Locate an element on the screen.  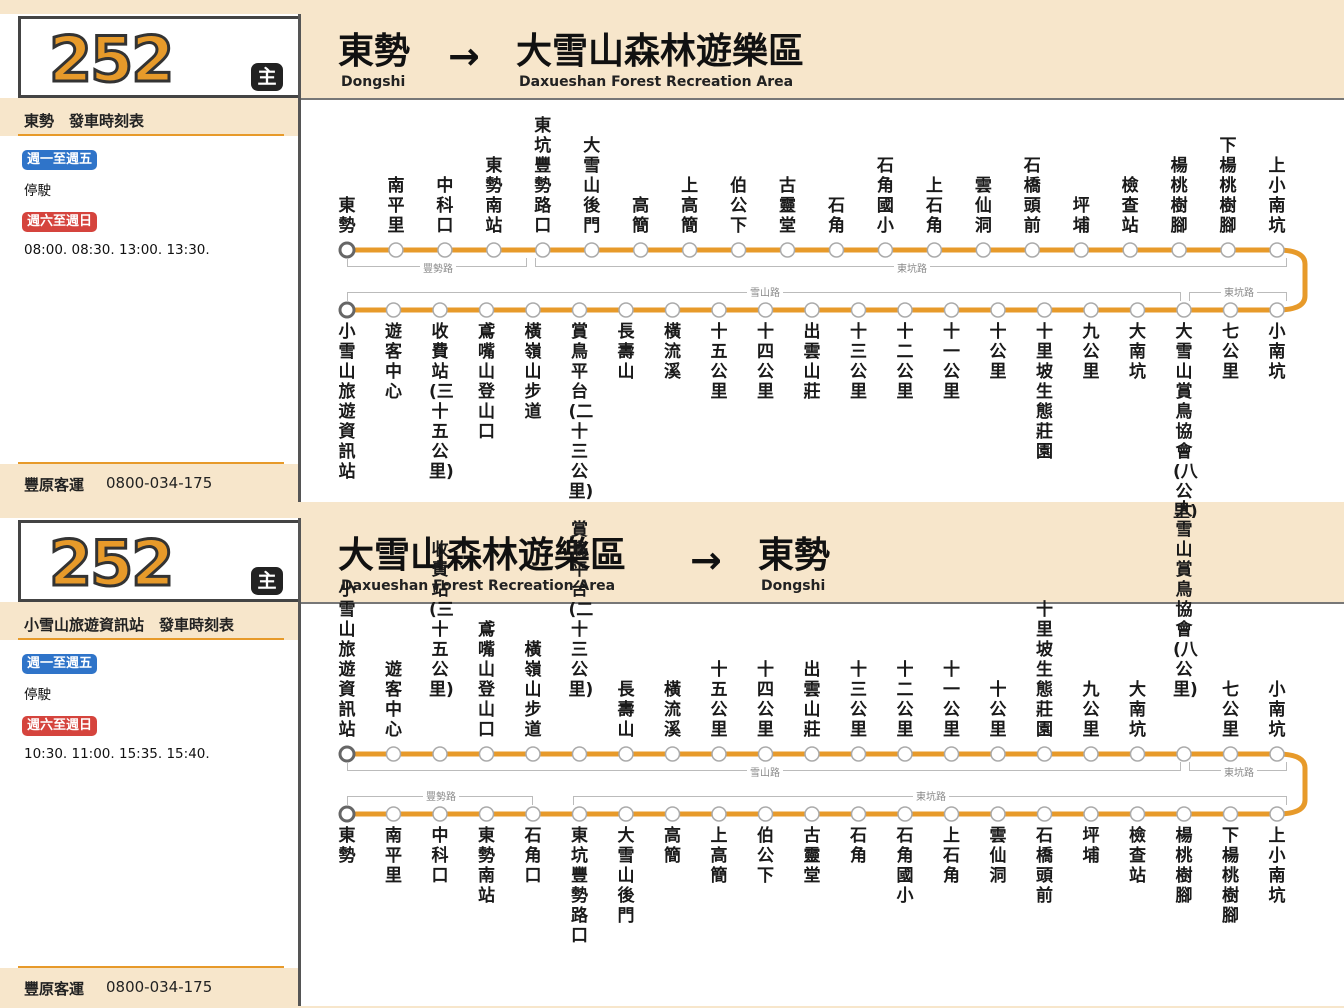
route-line-svg is located at coordinates (823, 280).